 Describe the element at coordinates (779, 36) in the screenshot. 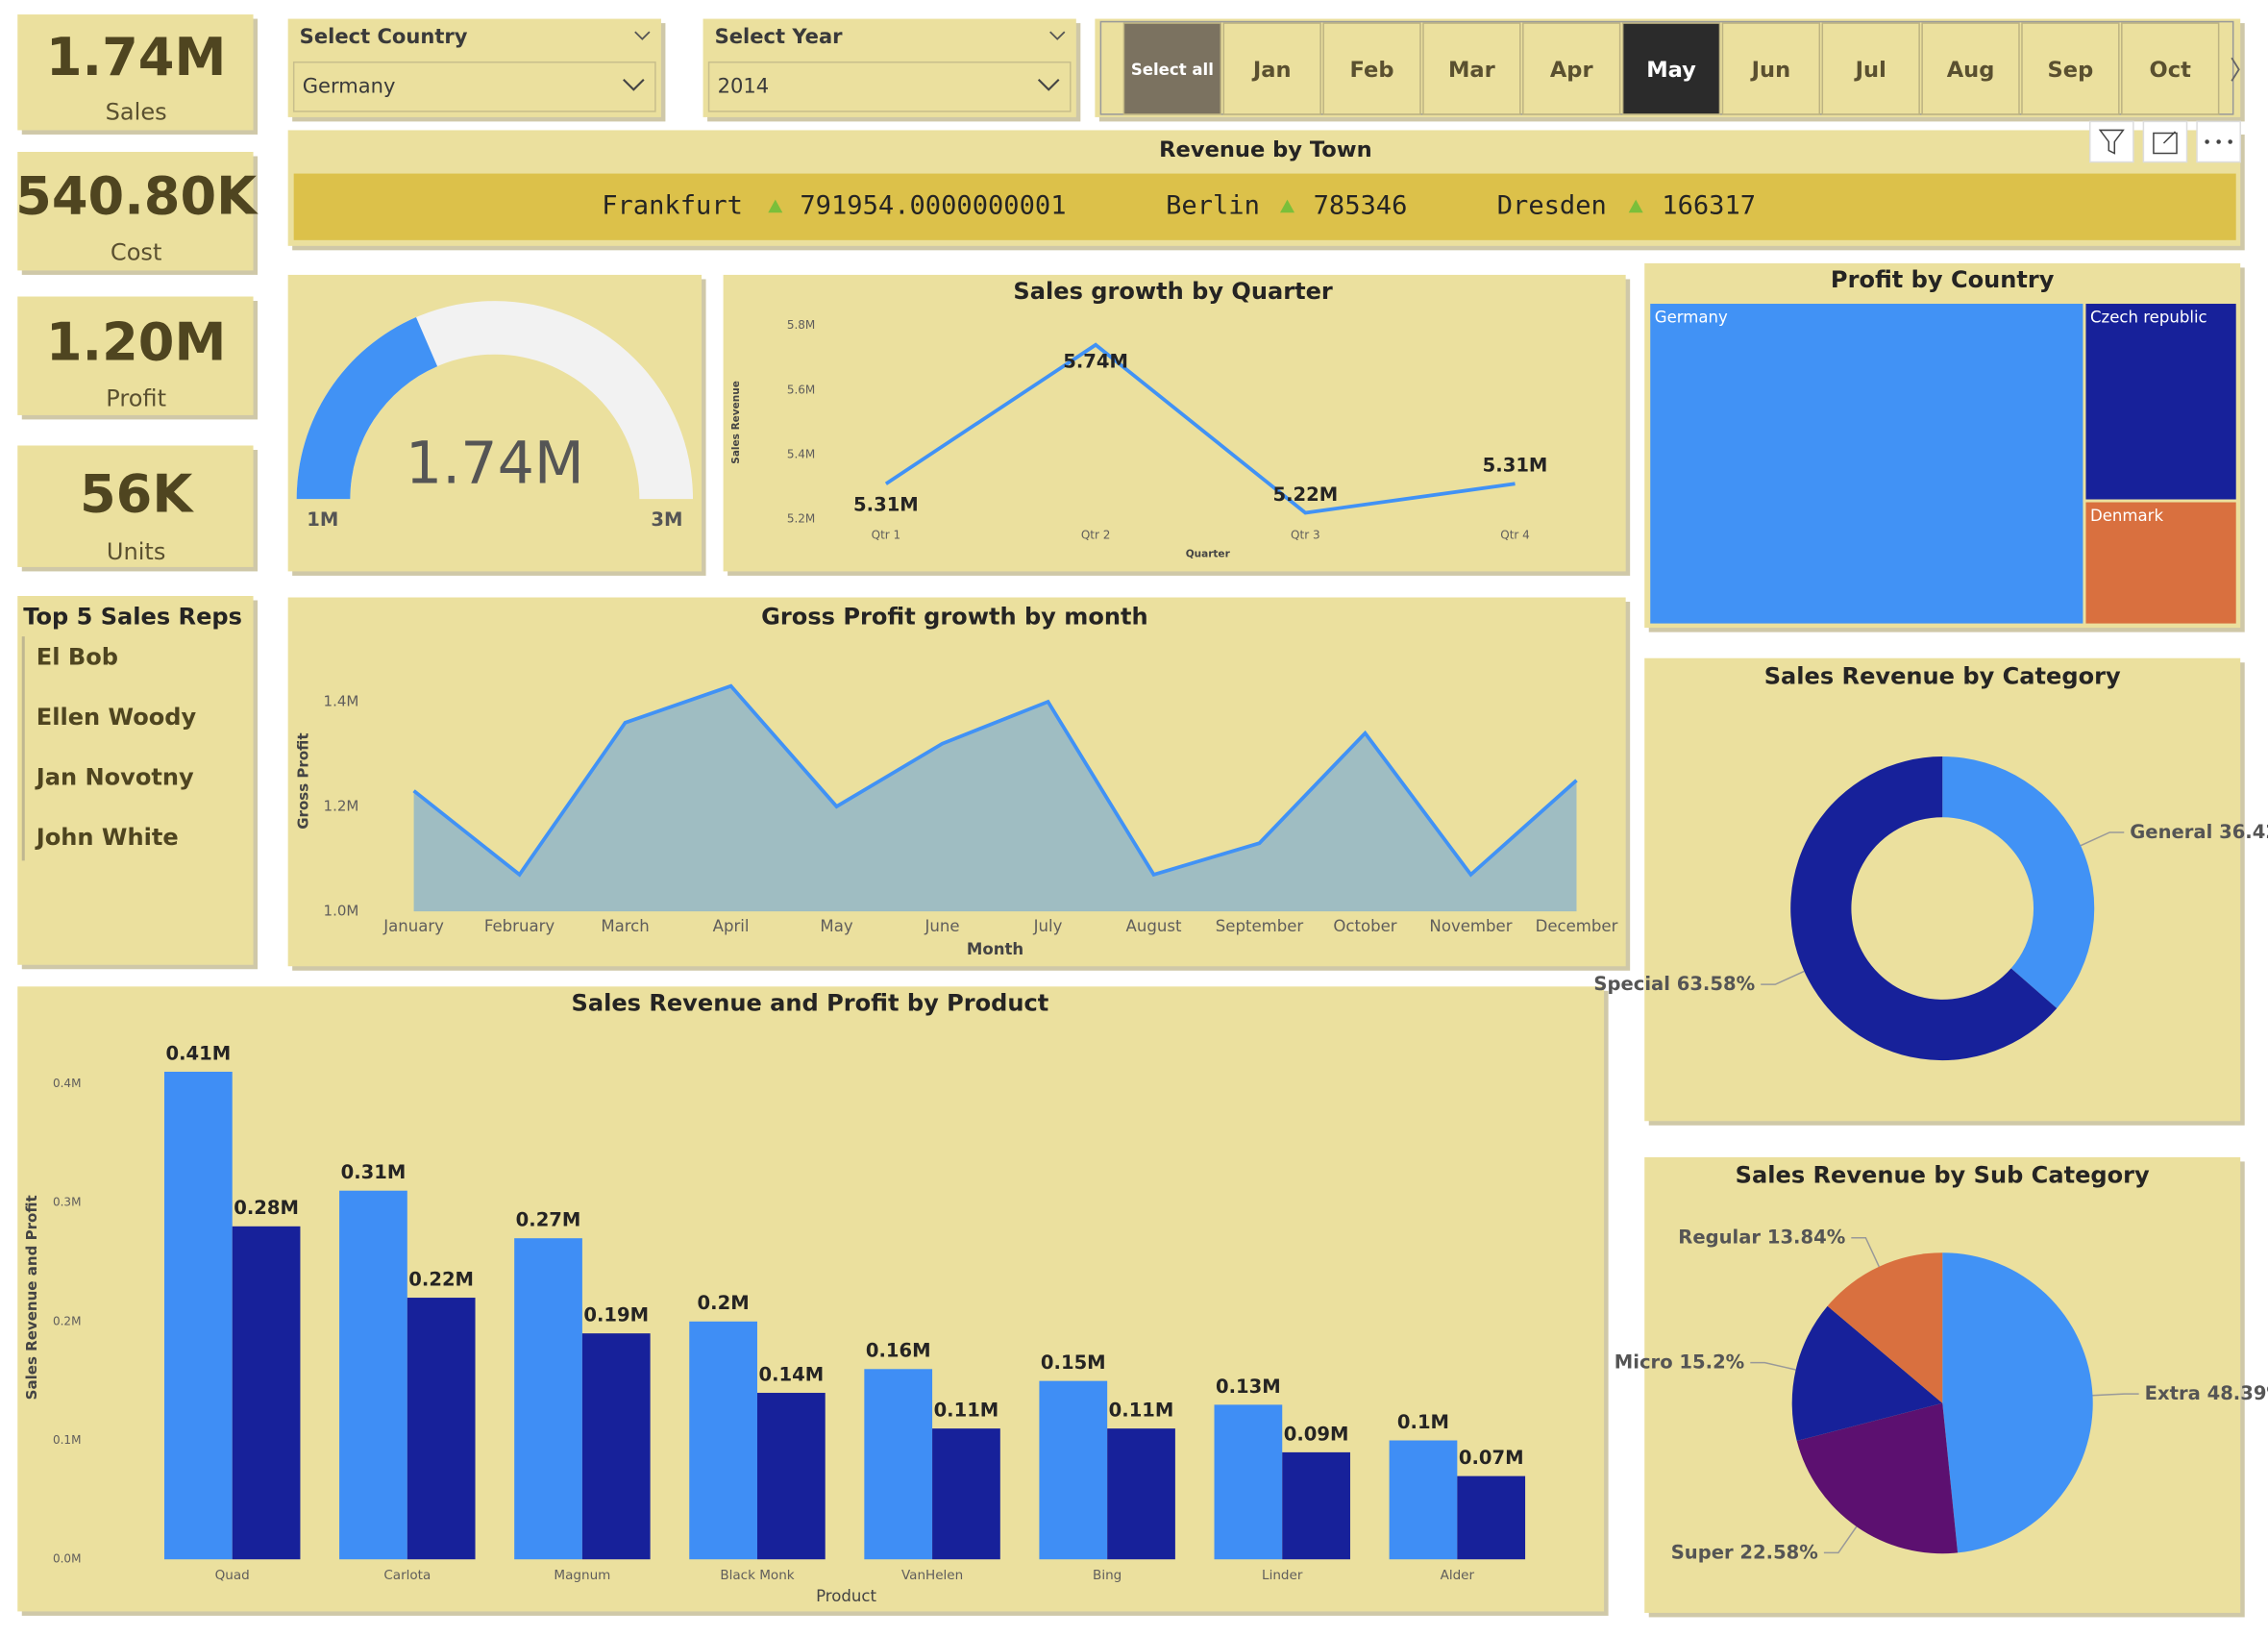

I see `filter-title: Select Year` at that location.